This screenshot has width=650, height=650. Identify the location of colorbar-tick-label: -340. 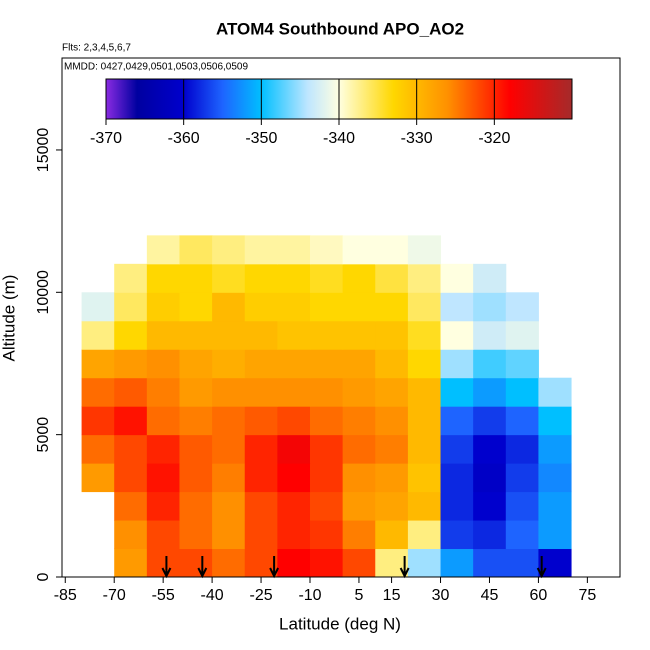
(339, 138).